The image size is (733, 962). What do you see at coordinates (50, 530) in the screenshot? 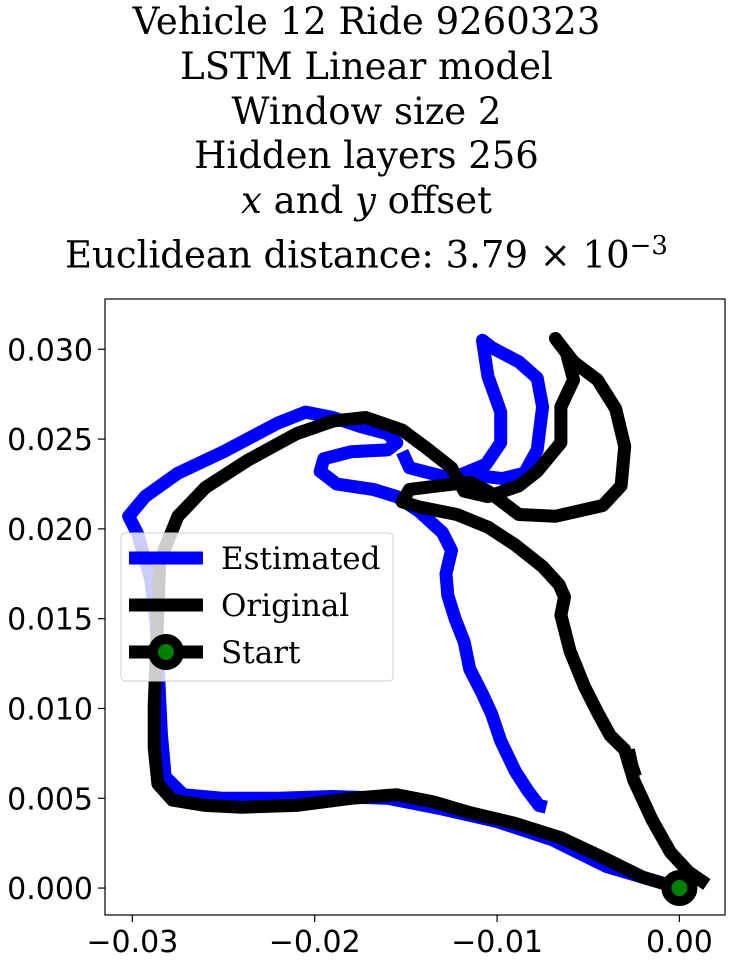
I see `y-tick-label: 0.020` at bounding box center [50, 530].